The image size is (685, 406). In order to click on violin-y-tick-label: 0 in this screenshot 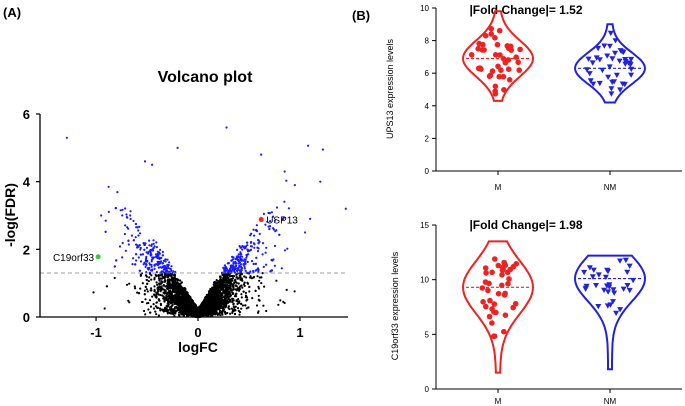, I will do `click(427, 171)`.